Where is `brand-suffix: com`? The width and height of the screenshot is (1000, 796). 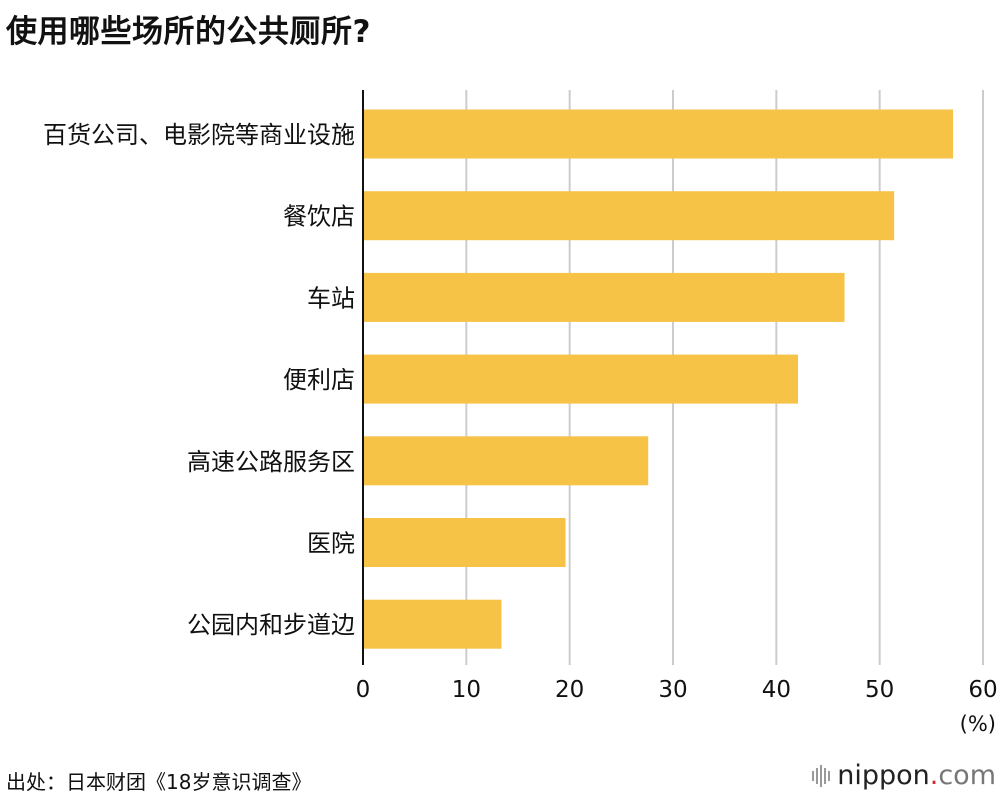
brand-suffix: com is located at coordinates (967, 775).